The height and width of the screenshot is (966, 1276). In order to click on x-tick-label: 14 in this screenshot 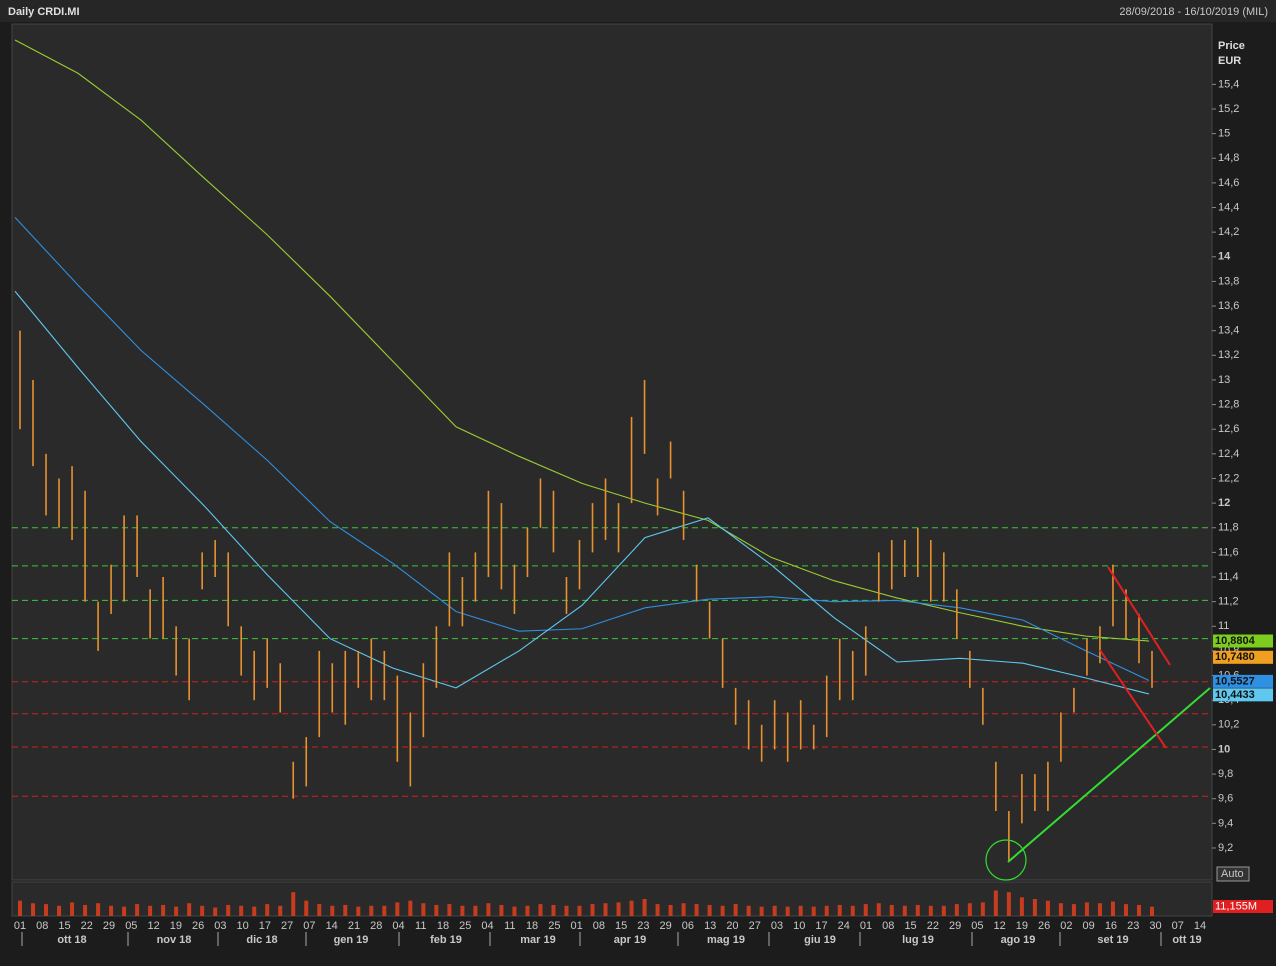, I will do `click(1200, 926)`.